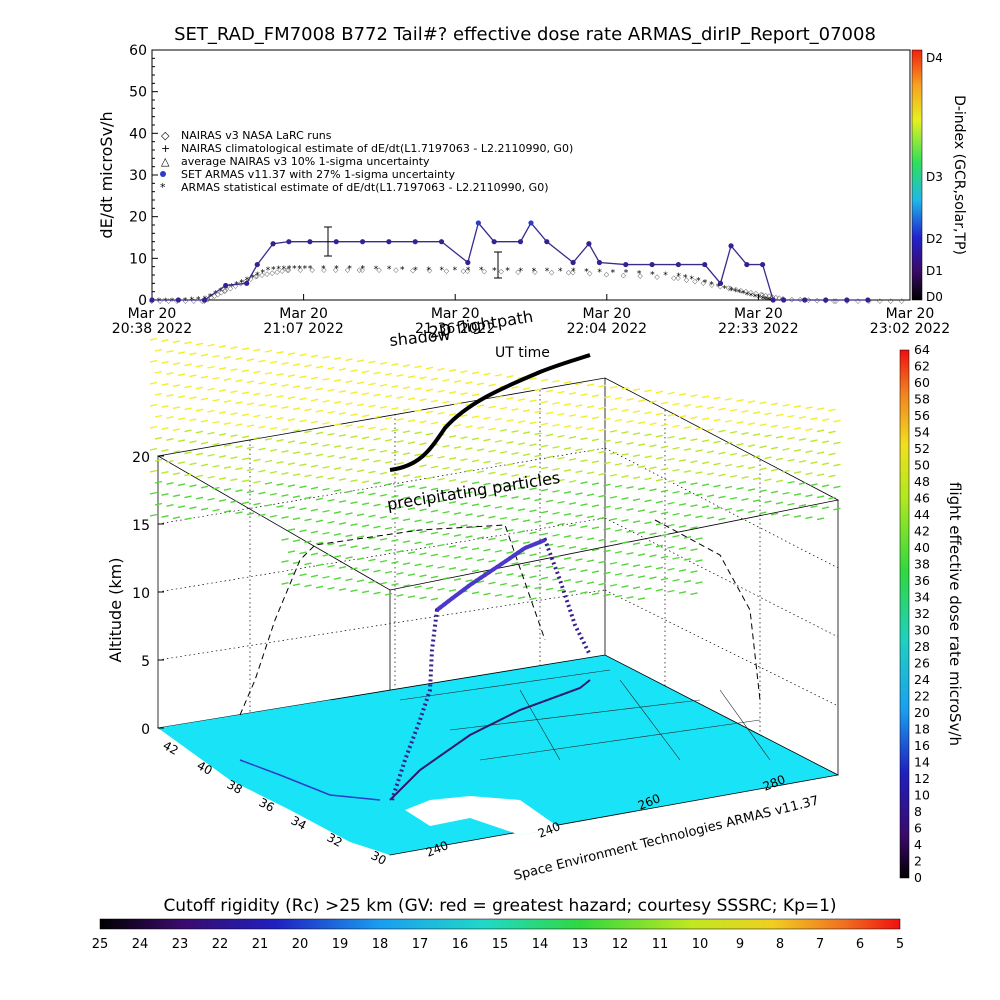 The width and height of the screenshot is (1000, 1000). What do you see at coordinates (300, 944) in the screenshot?
I see `rc-tick-label: 20` at bounding box center [300, 944].